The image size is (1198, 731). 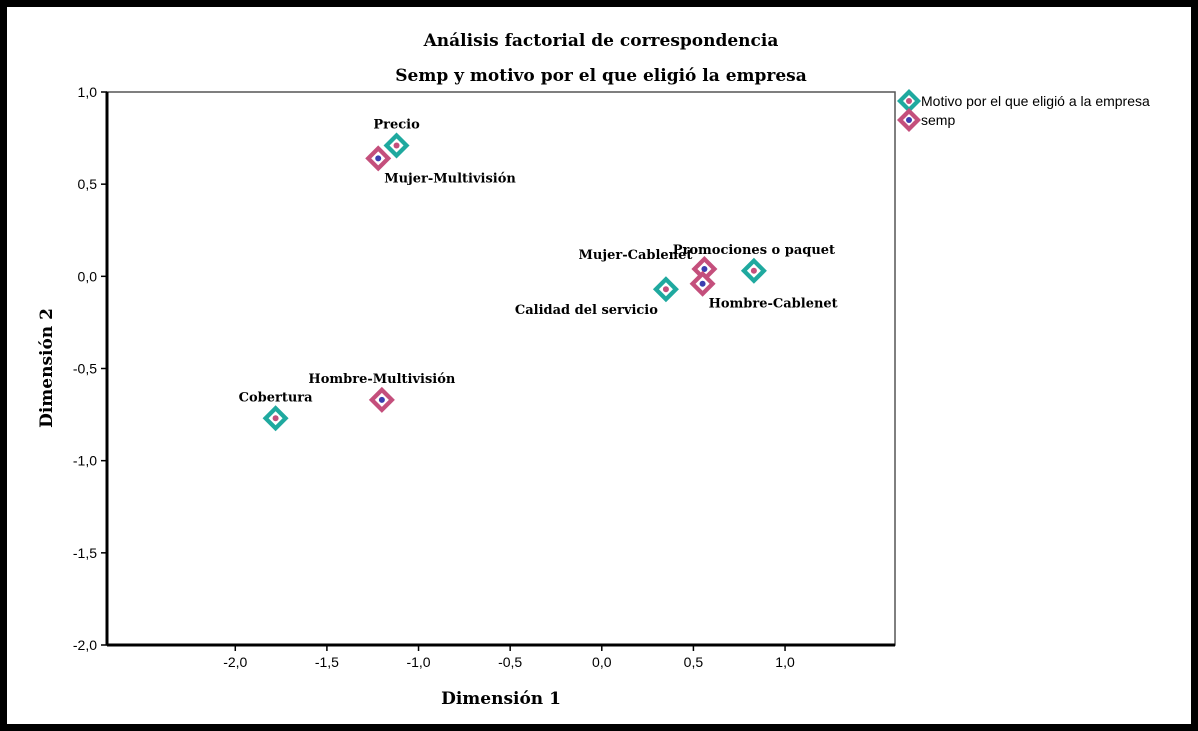 What do you see at coordinates (47, 368) in the screenshot?
I see `y-axis-title: Dimensión 2` at bounding box center [47, 368].